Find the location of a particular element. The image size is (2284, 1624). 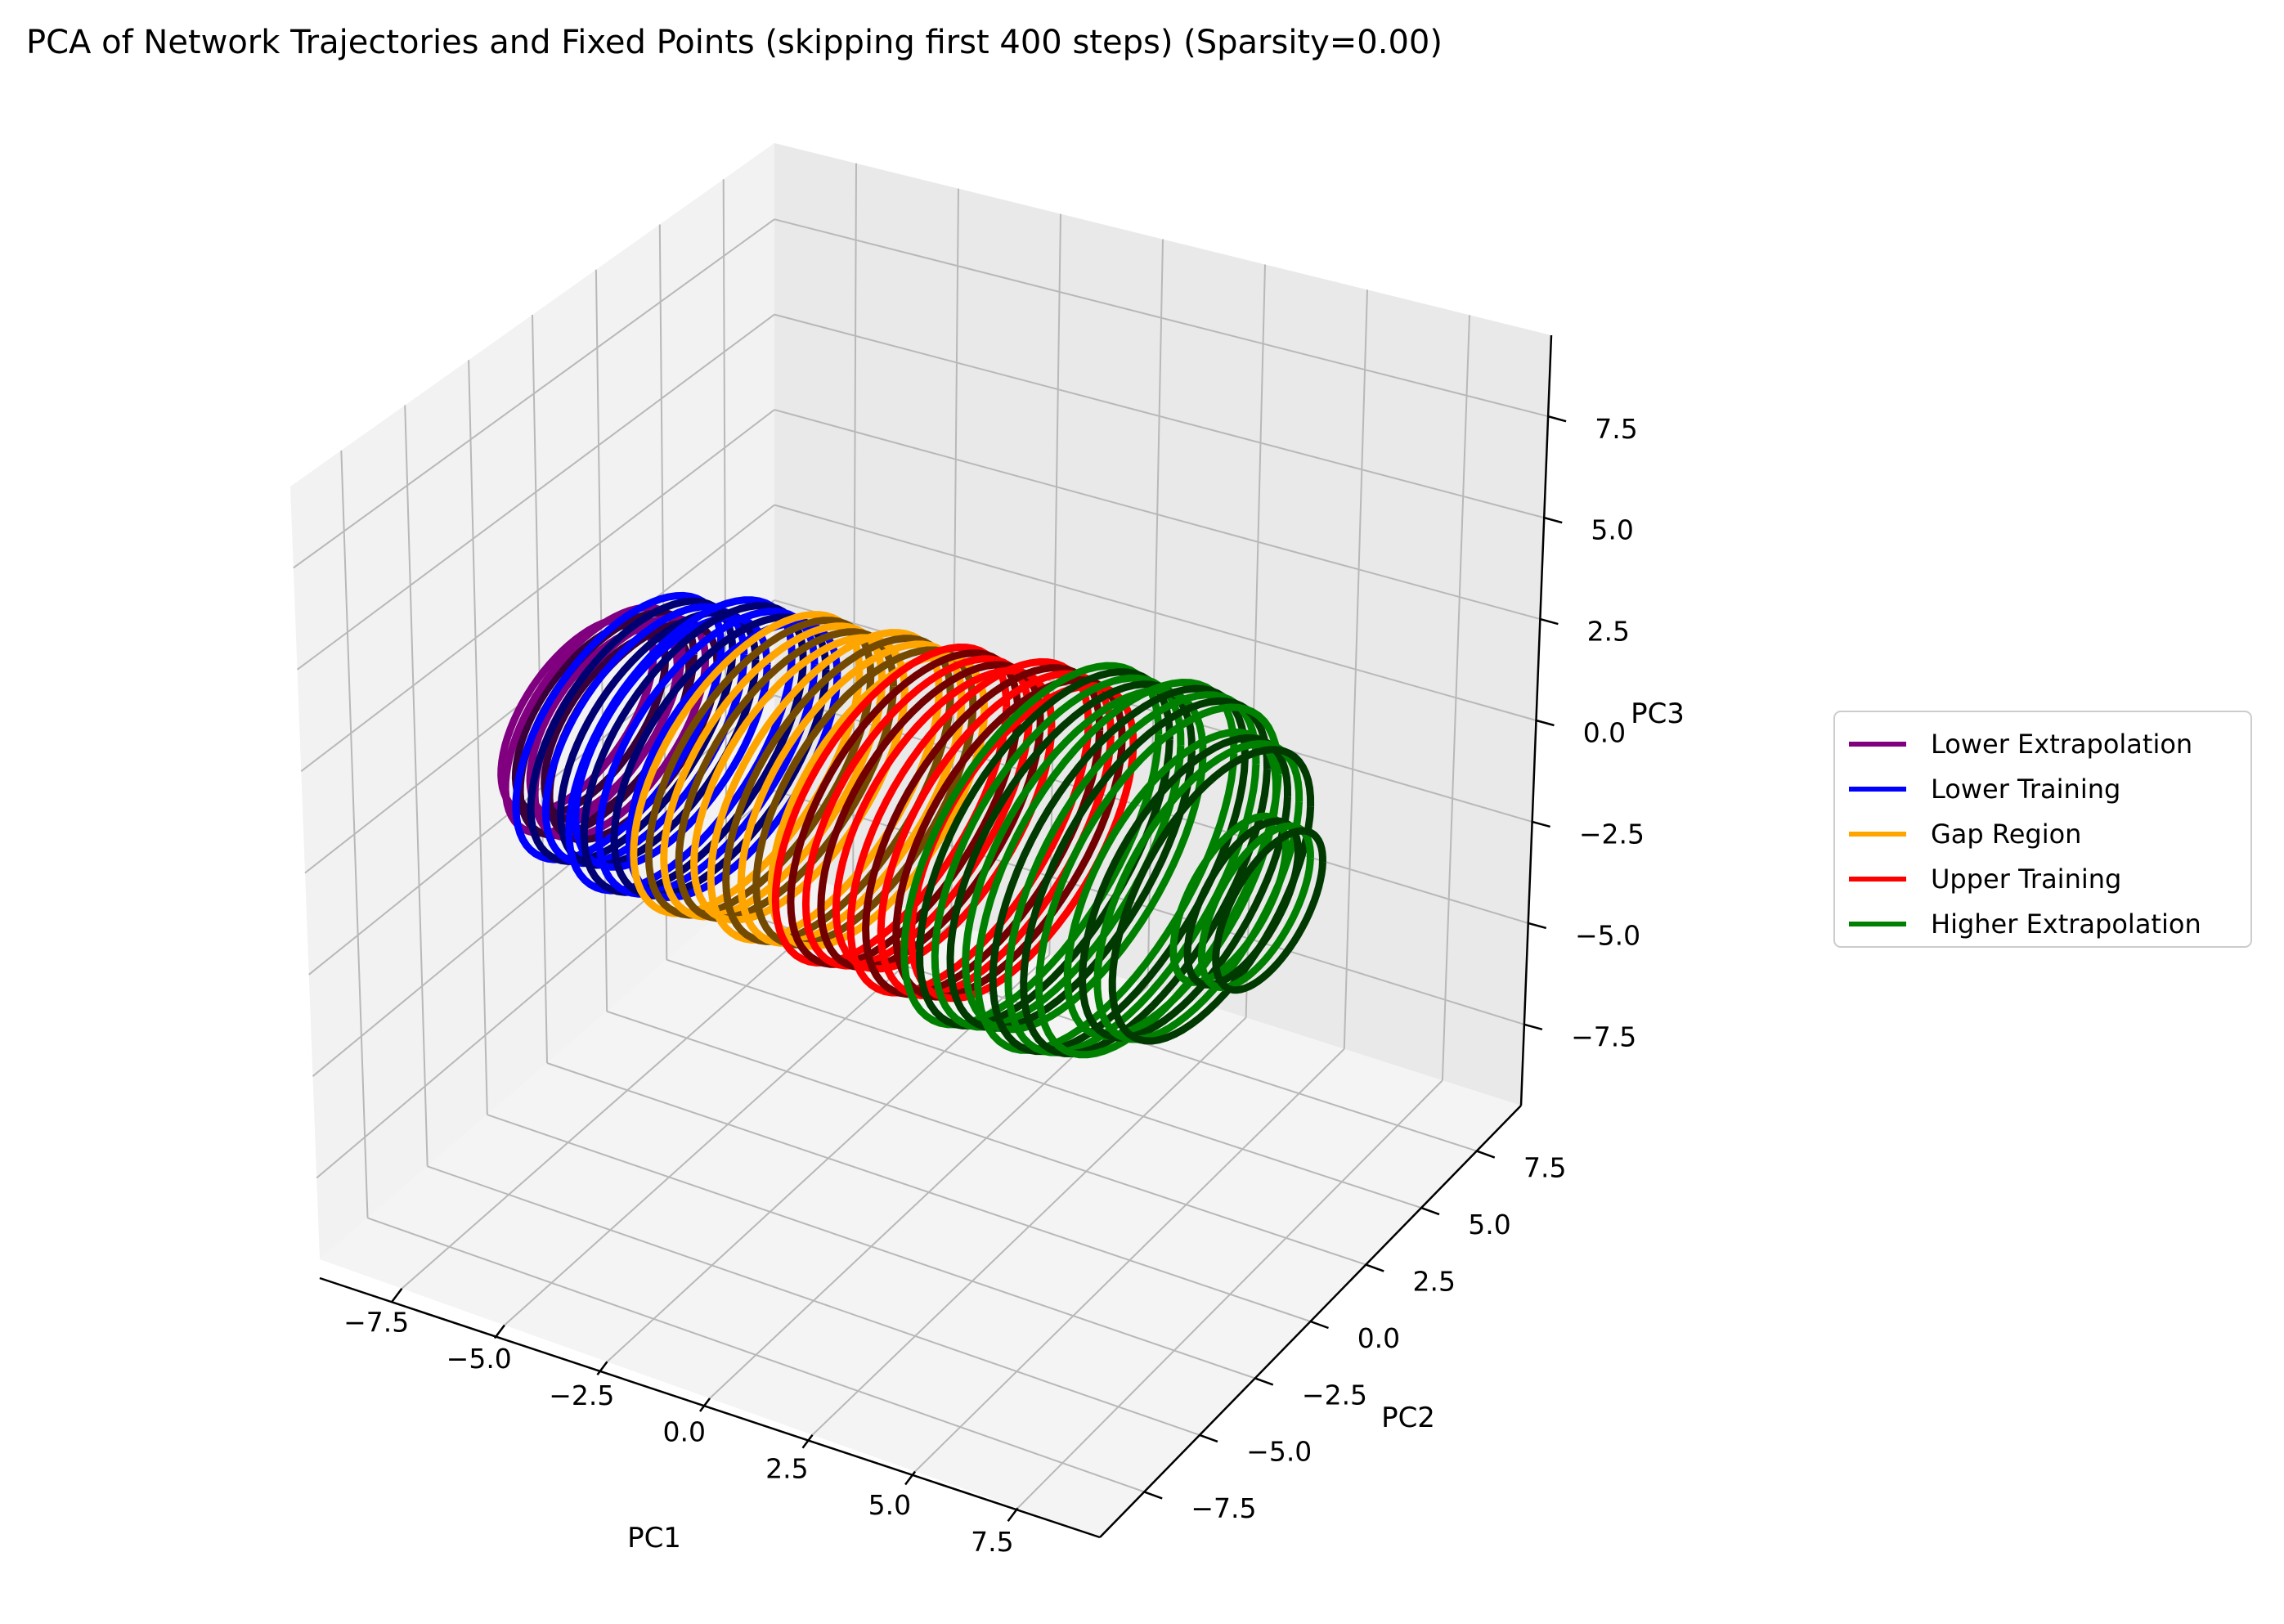

x-tick-2-mark is located at coordinates (602, 1368).